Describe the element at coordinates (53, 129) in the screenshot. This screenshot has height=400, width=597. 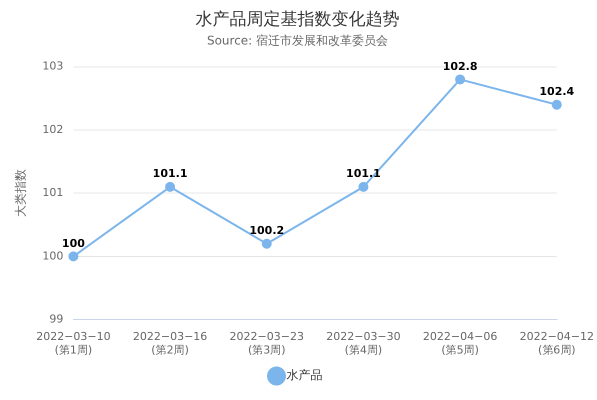
I see `y-tick-label: 102` at that location.